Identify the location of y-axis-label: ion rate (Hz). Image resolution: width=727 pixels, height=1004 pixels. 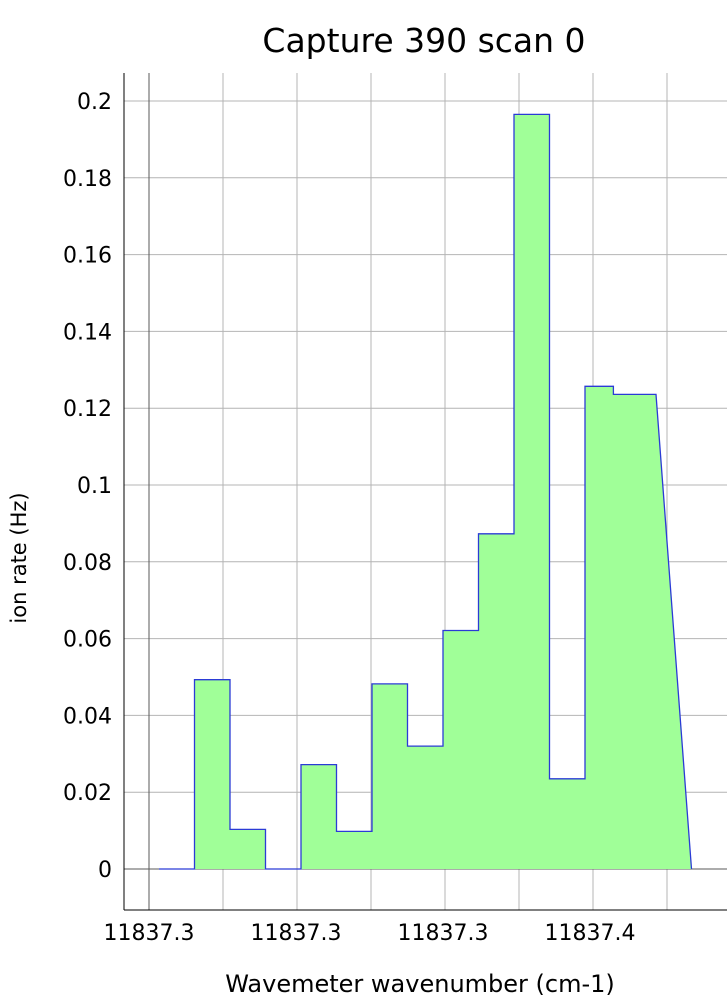
(19, 557).